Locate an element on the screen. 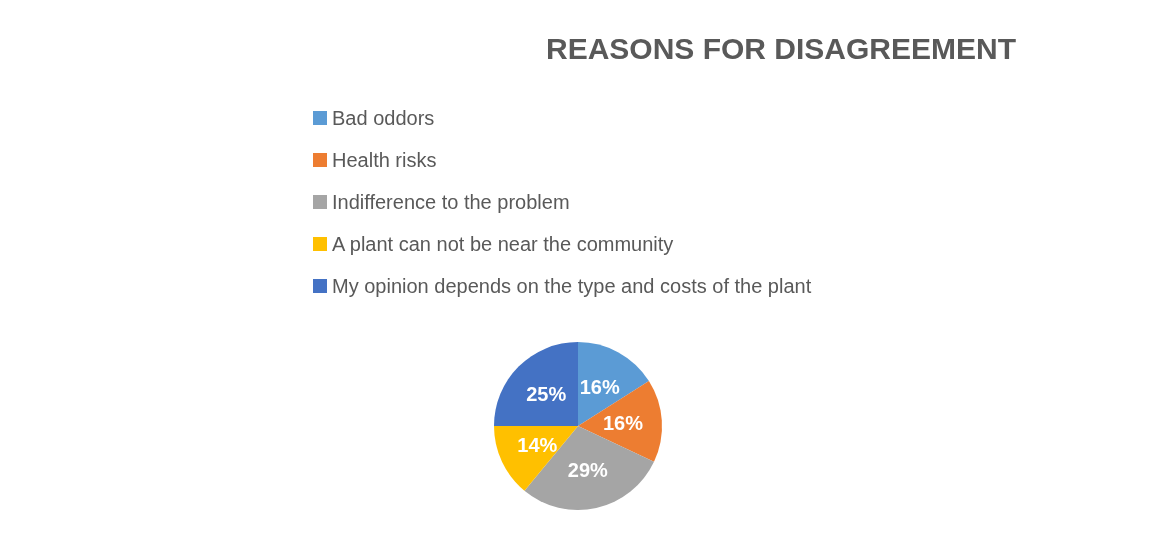  legend-label: Indifference to the problem is located at coordinates (451, 202).